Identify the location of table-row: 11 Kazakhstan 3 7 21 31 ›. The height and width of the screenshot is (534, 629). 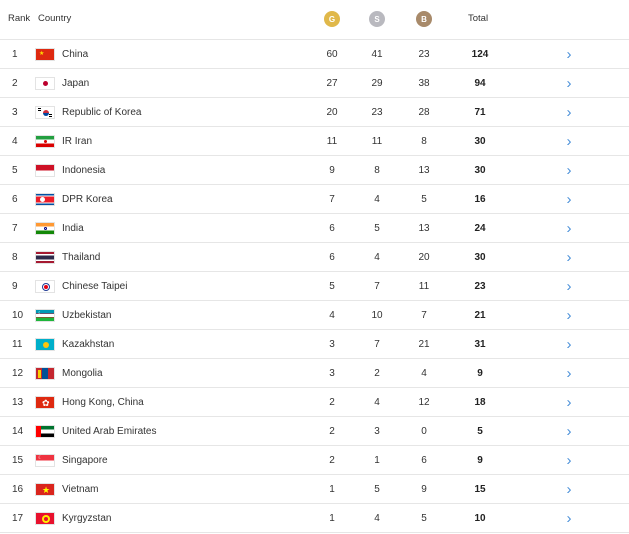
(314, 344).